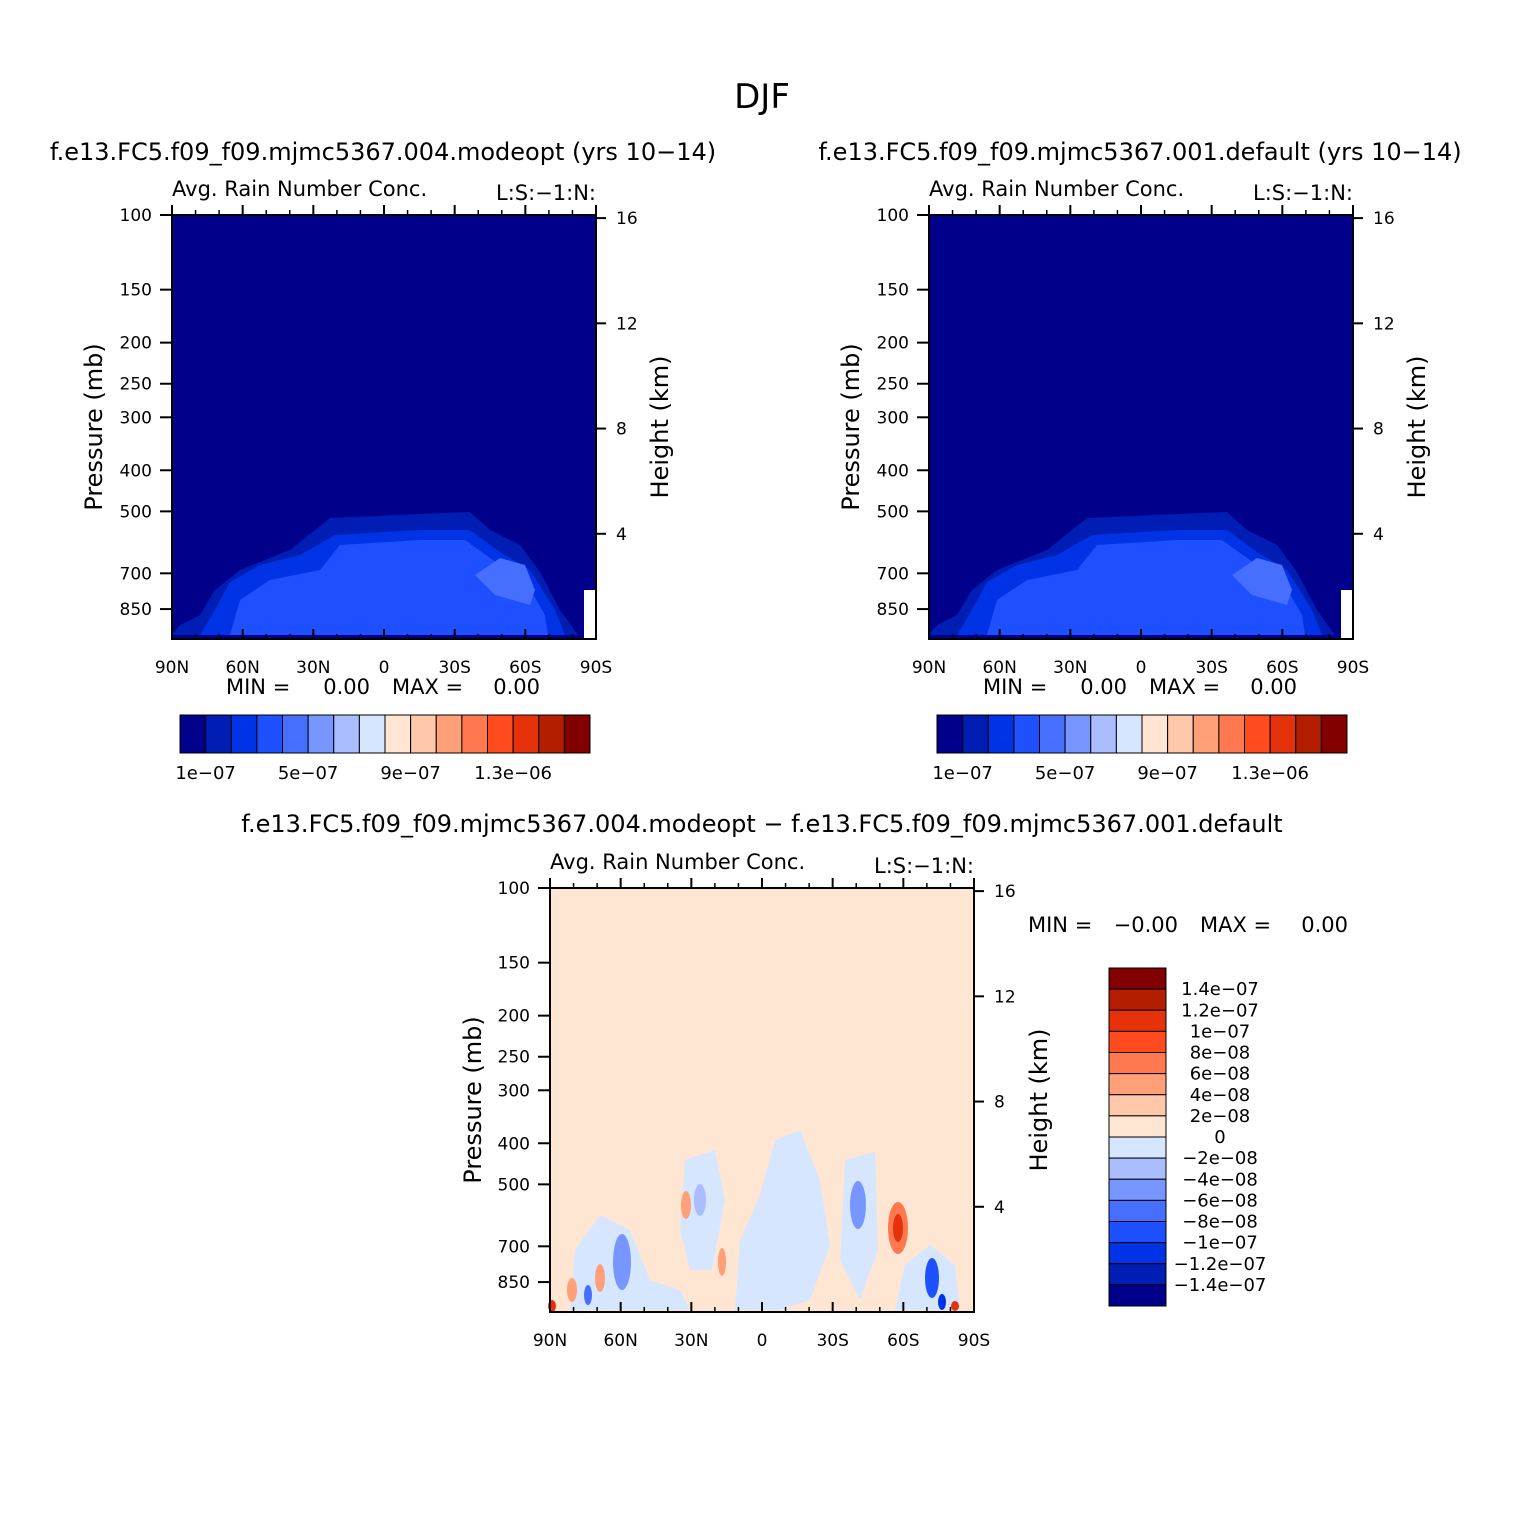  Describe the element at coordinates (1220, 989) in the screenshot. I see `colorbar-label: 1.4e−07` at that location.